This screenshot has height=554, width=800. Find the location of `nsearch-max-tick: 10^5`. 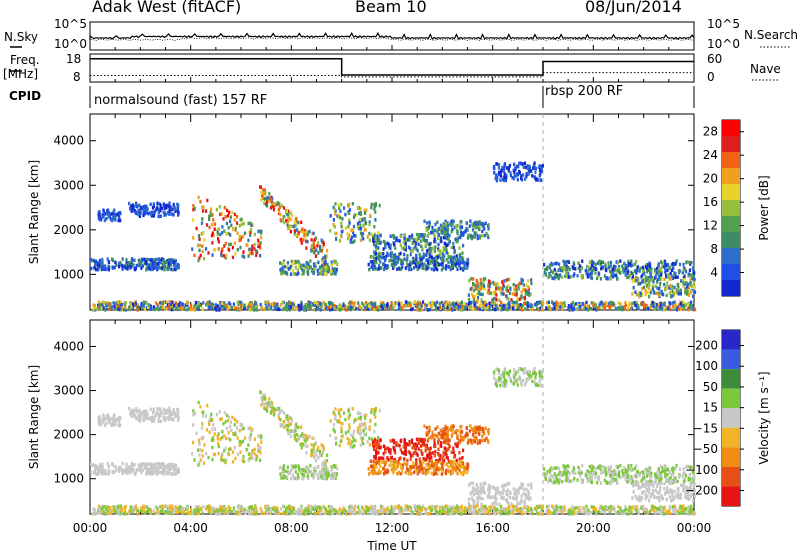

nsearch-max-tick: 10^5 is located at coordinates (723, 24).